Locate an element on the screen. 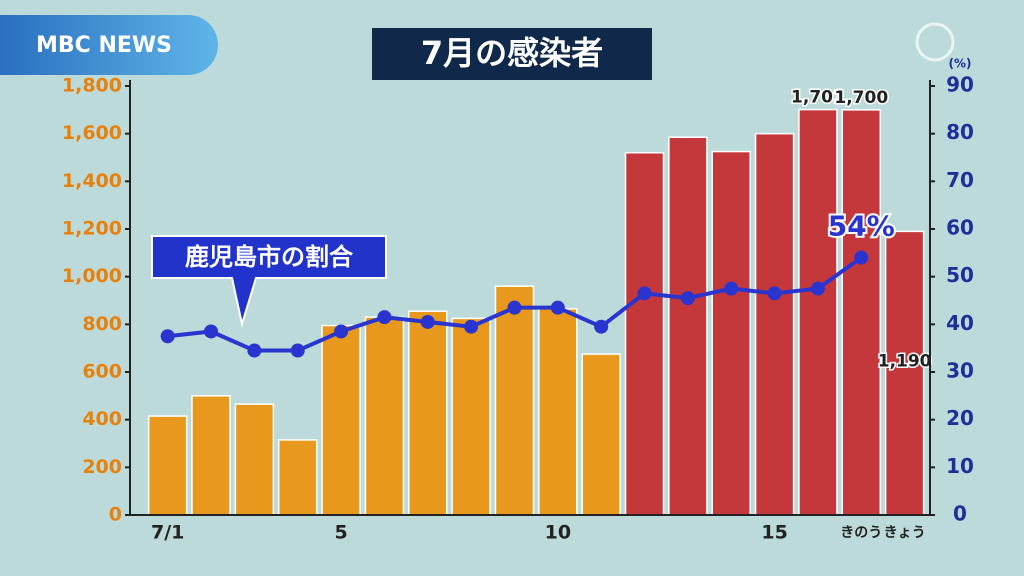 This screenshot has width=1024, height=576. y2-tick-label: 40 is located at coordinates (960, 323).